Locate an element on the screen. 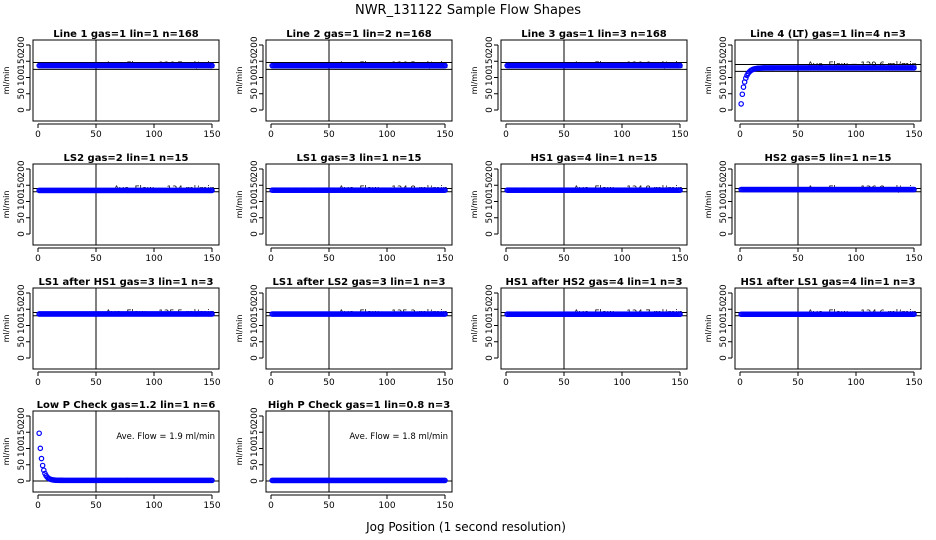 Image resolution: width=936 pixels, height=540 pixels. plot-area: Ave. Flow = 129.6 ml/min is located at coordinates (828, 80).